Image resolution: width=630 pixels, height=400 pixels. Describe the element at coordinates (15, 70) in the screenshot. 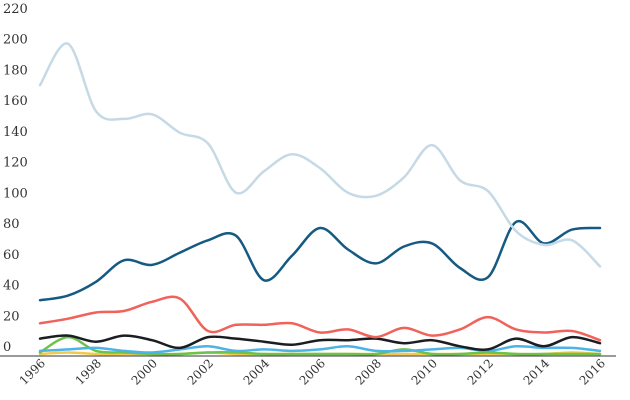

I see `y-tick-label: 180` at that location.